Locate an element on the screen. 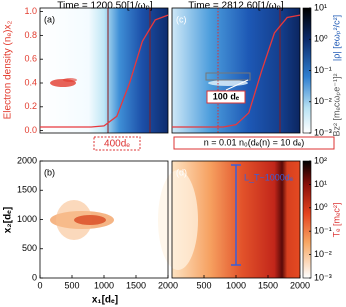 The image size is (346, 307). colorbar-label: Bz² [mₑcωₚe⁻¹]² is located at coordinates (336, 105).